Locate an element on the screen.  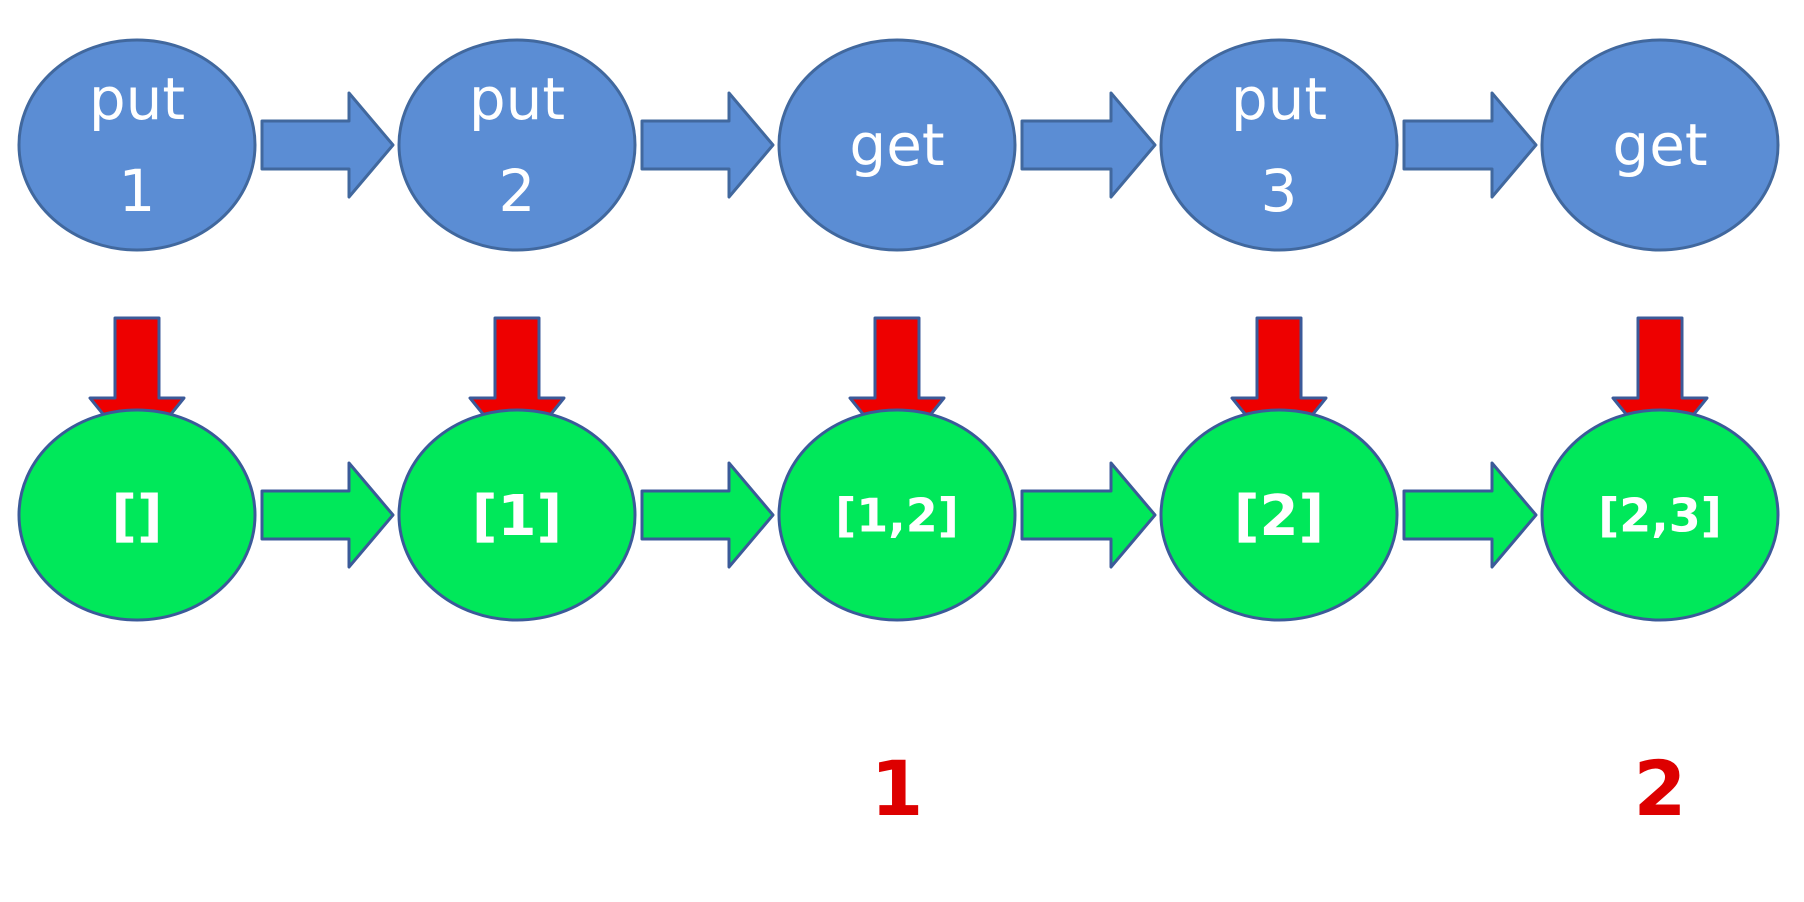
returned-value: 2 is located at coordinates (1660, 788).